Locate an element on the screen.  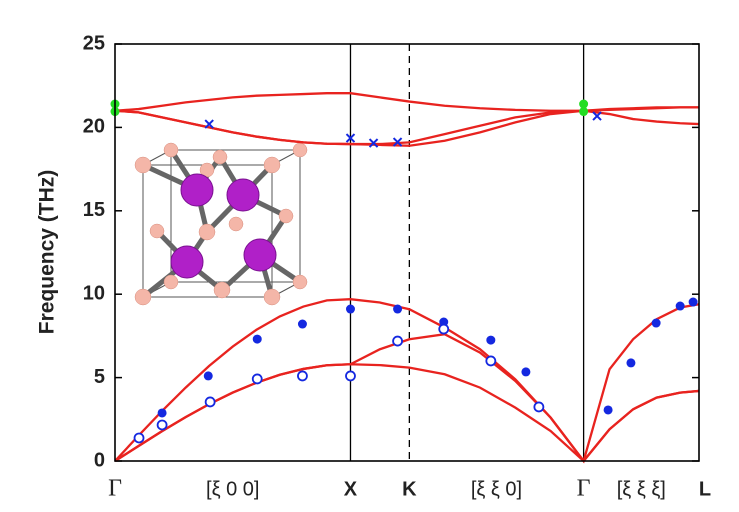
y-tick-label: 10 is located at coordinates (94, 293).